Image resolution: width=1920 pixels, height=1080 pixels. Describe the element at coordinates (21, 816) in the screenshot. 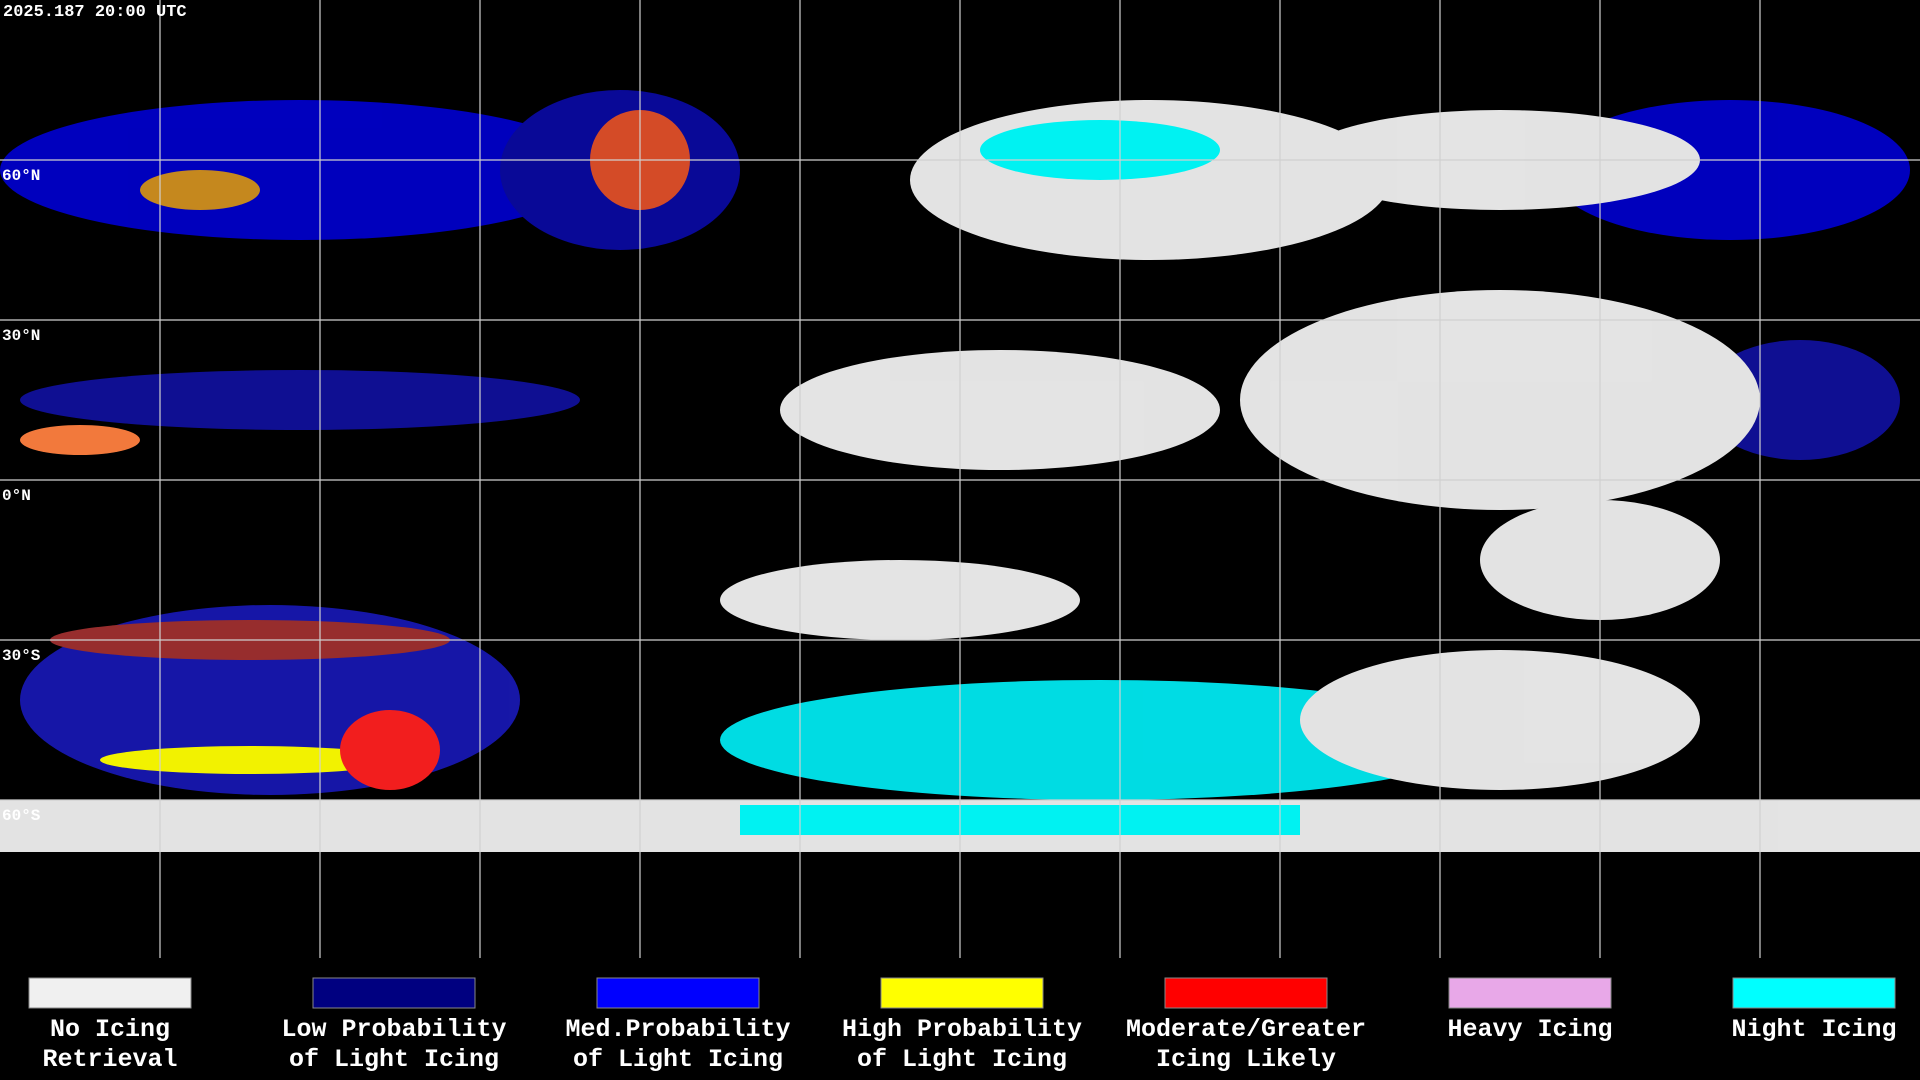

I see `latitude-label: 60°S` at that location.